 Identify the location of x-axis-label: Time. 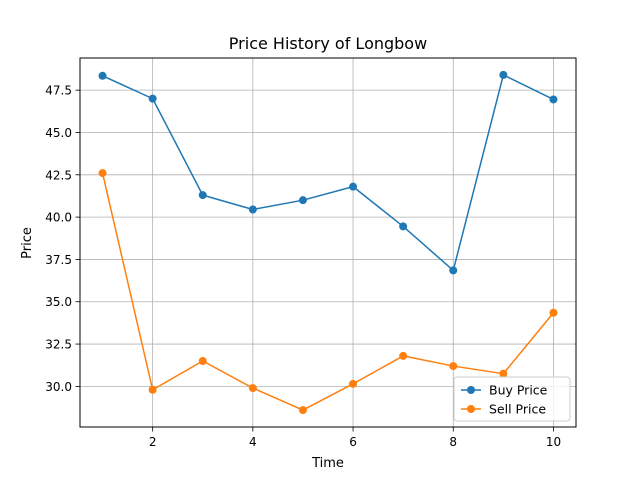
(327, 463).